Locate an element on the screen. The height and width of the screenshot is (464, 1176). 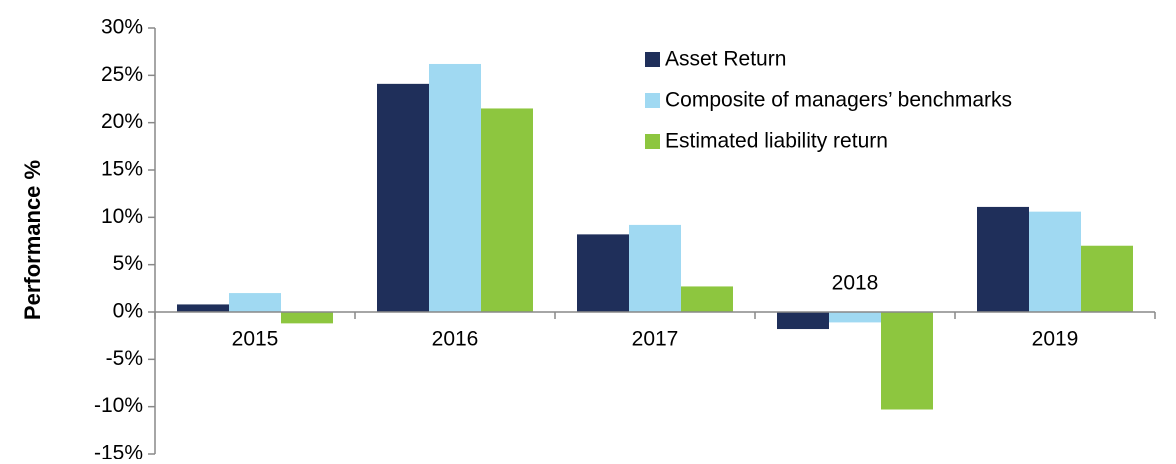
y-tick-label: -15% is located at coordinates (118, 450).